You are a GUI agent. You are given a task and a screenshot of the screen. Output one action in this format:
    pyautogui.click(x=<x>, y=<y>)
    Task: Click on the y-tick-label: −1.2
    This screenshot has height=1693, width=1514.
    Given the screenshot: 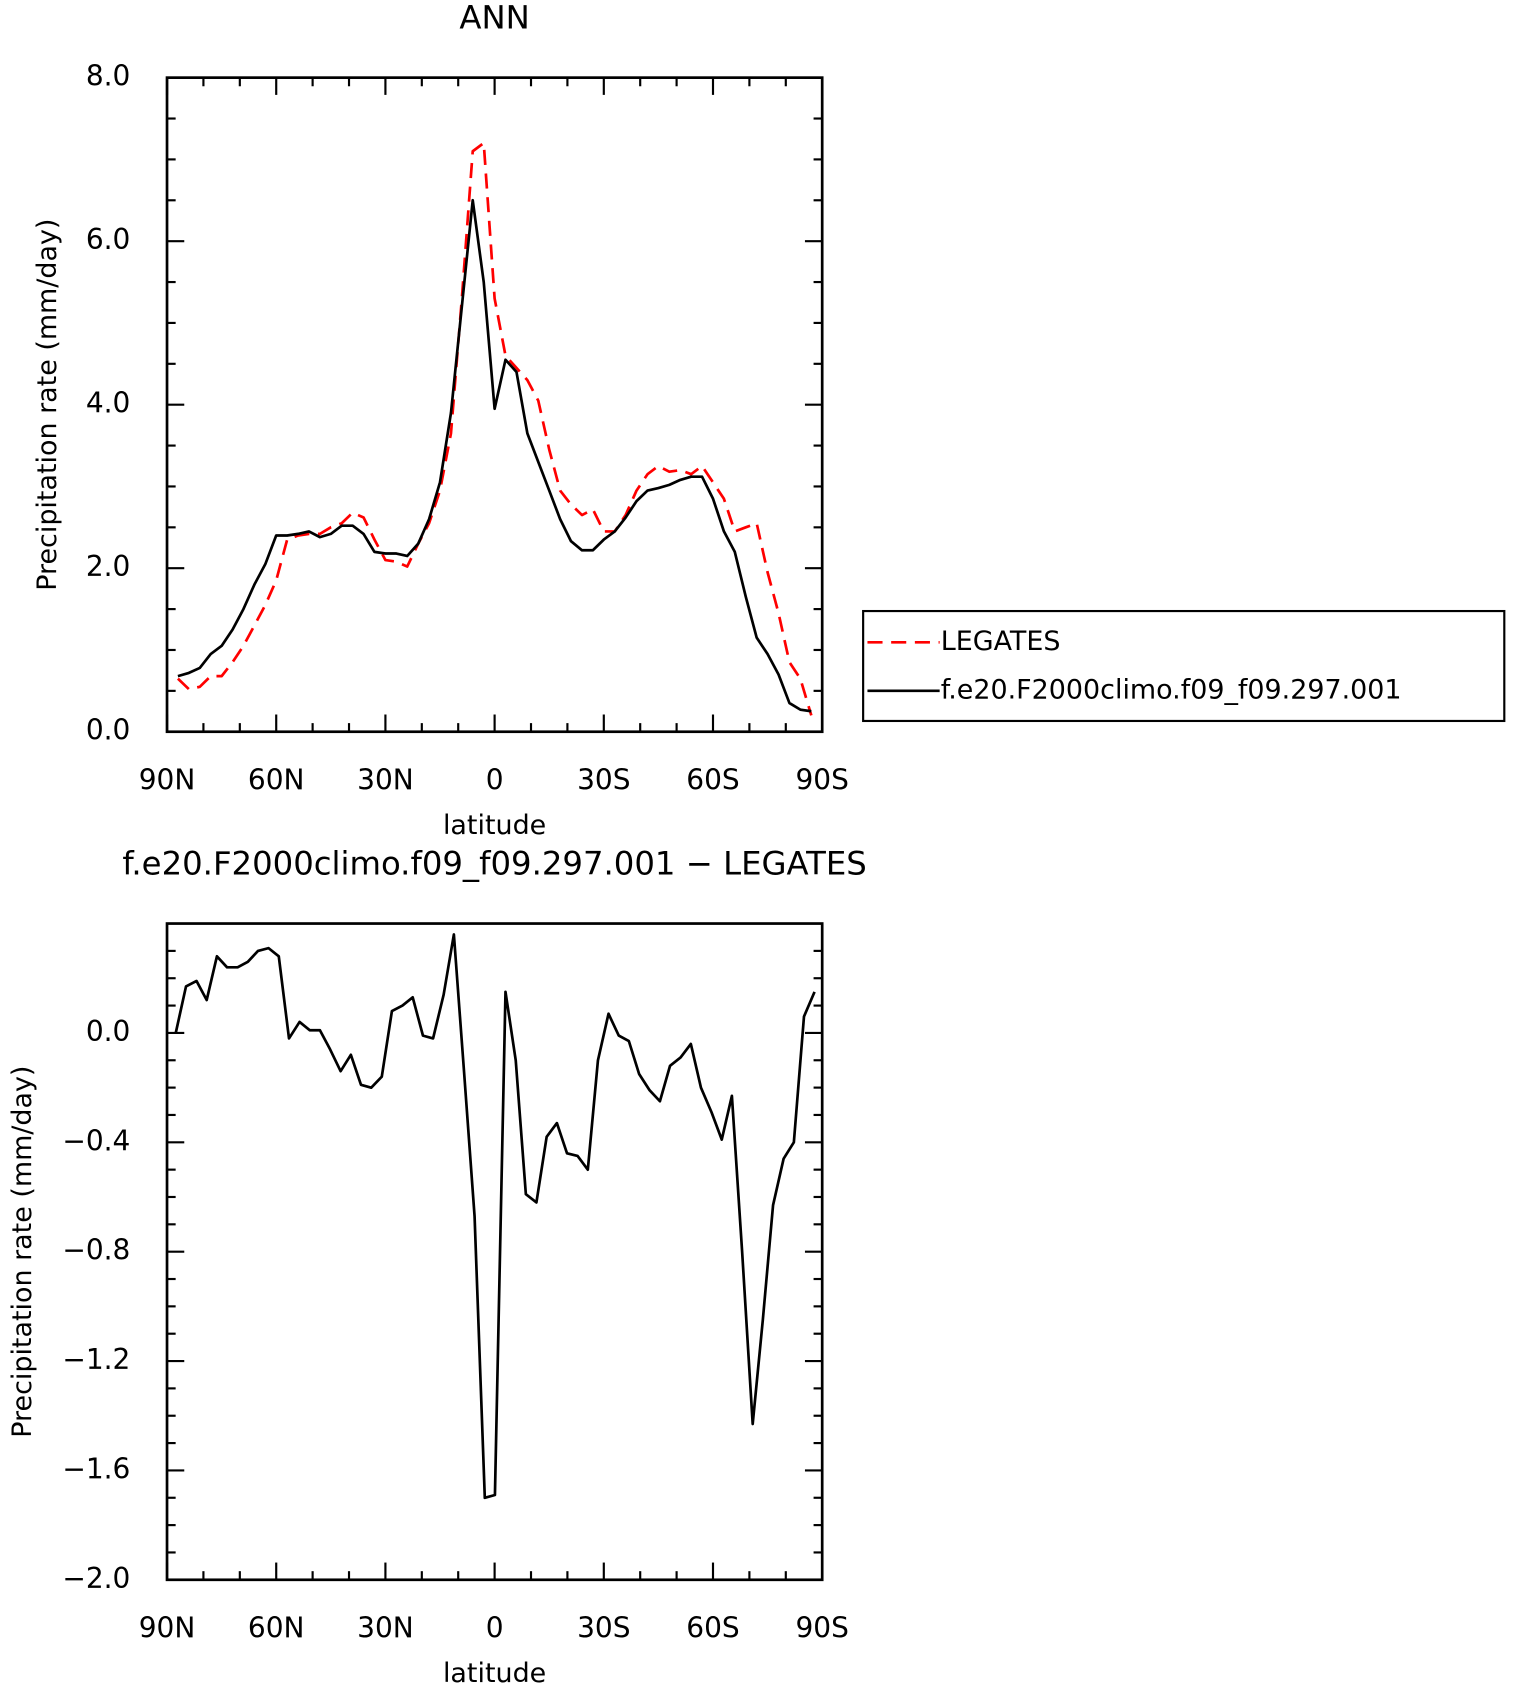 What is the action you would take?
    pyautogui.click(x=96, y=1359)
    